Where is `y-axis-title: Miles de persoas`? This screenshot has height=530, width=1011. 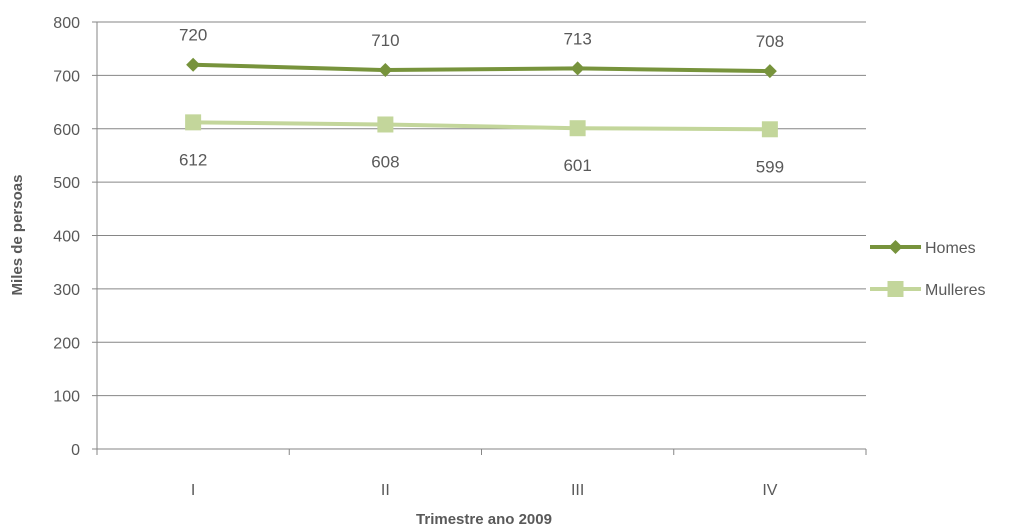 y-axis-title: Miles de persoas is located at coordinates (17, 235).